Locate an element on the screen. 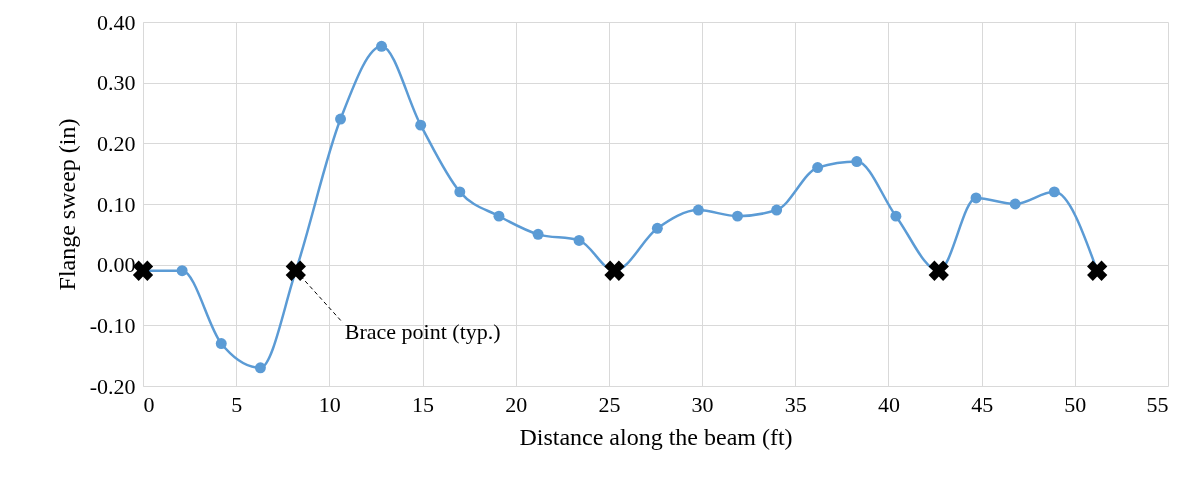 Image resolution: width=1192 pixels, height=486 pixels. x-tick-label: 20 is located at coordinates (516, 404).